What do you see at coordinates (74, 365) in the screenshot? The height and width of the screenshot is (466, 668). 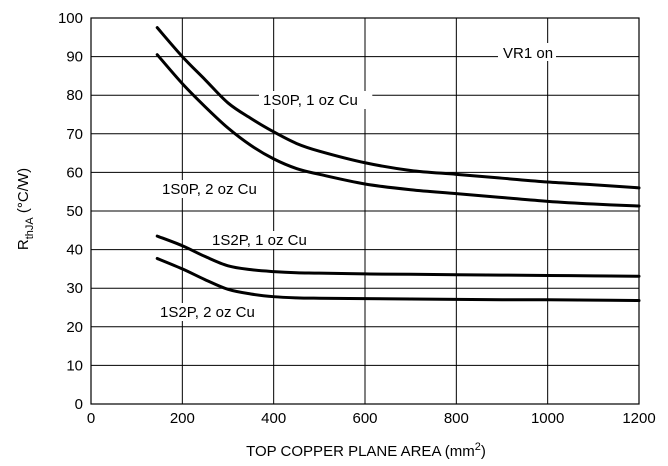 I see `y-tick-label: 10` at bounding box center [74, 365].